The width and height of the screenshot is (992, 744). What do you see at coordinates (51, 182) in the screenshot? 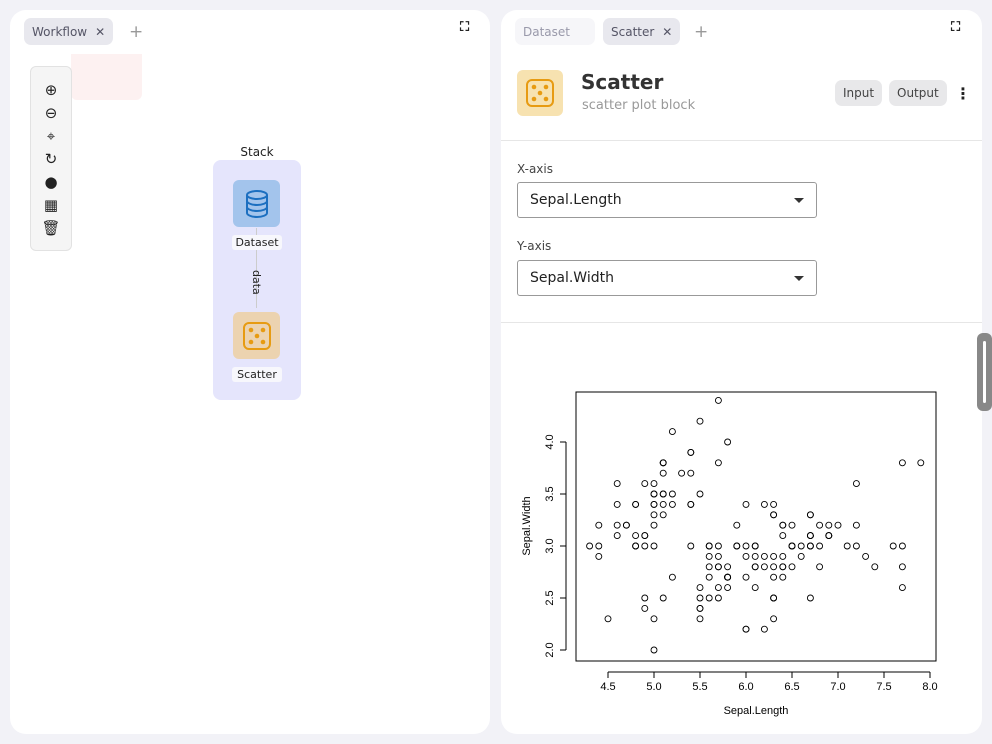
I see `add-circle-icon: ●` at bounding box center [51, 182].